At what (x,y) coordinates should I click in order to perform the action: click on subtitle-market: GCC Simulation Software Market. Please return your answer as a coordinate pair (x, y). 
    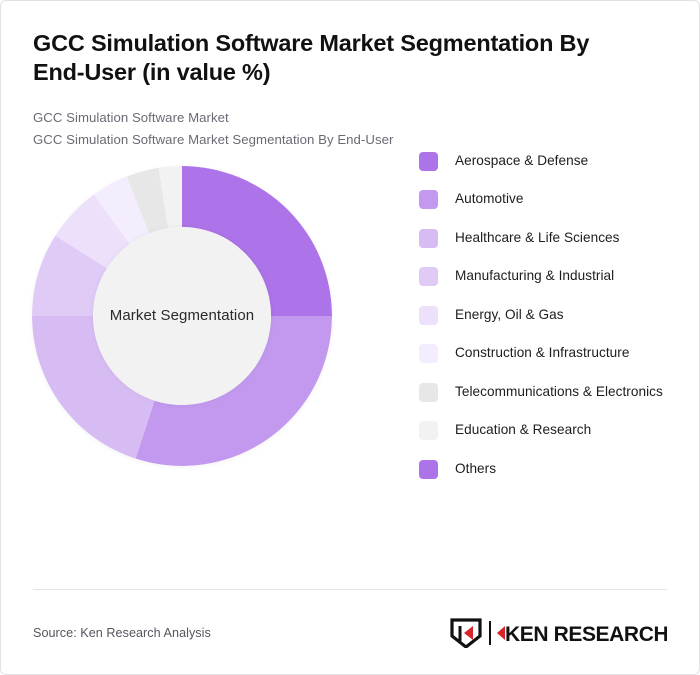
    Looking at the image, I should click on (131, 118).